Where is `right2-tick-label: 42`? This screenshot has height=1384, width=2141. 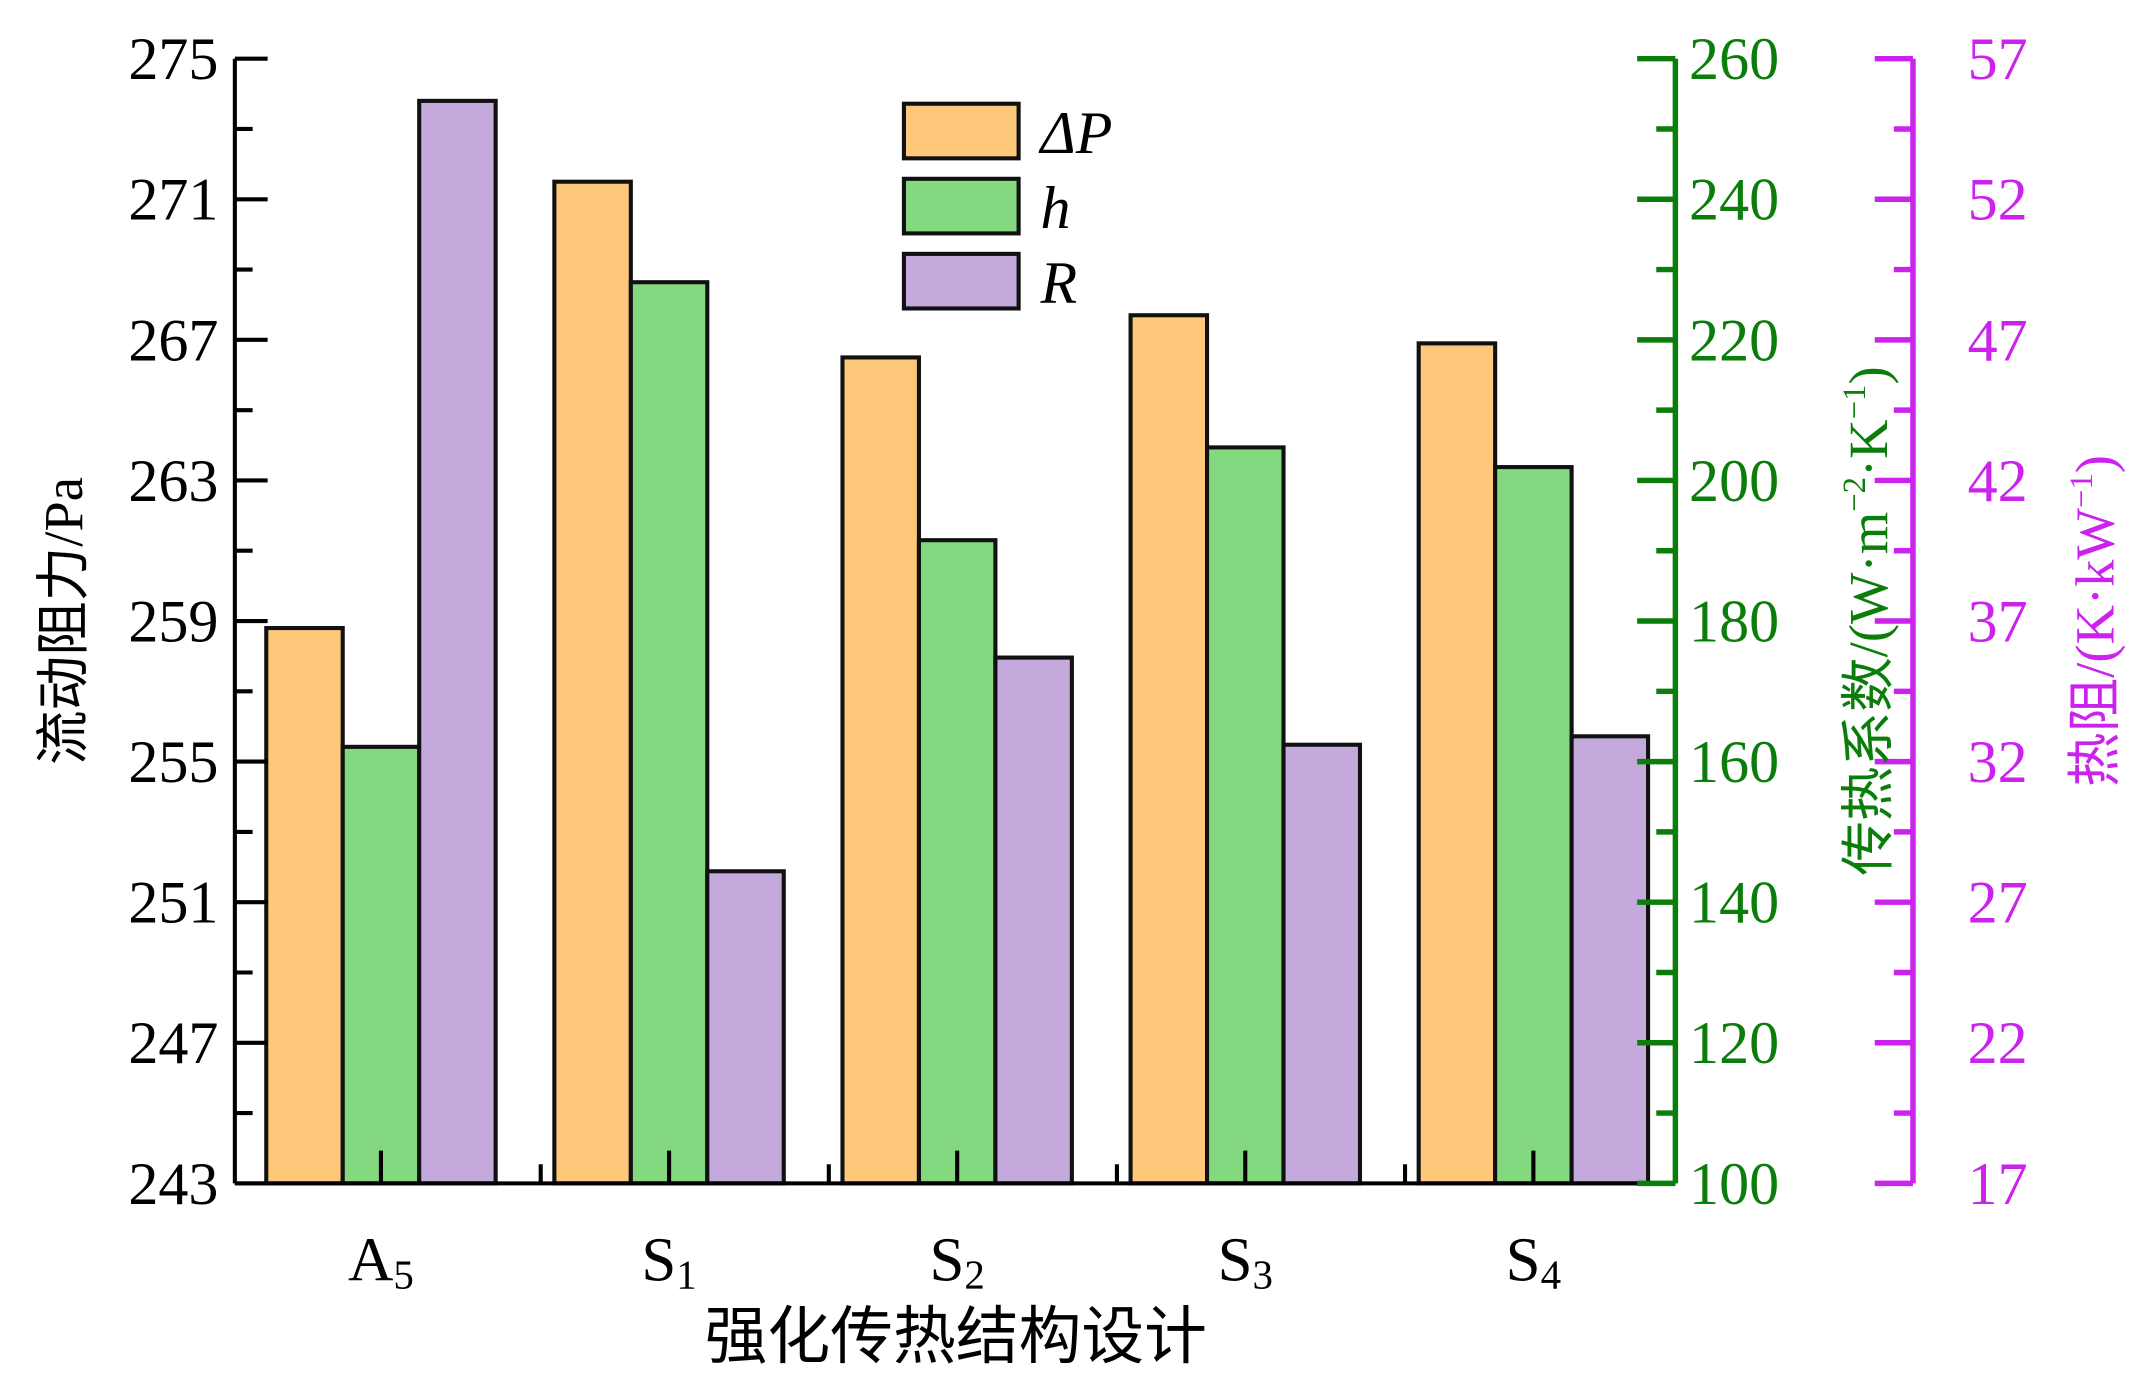 right2-tick-label: 42 is located at coordinates (1998, 480).